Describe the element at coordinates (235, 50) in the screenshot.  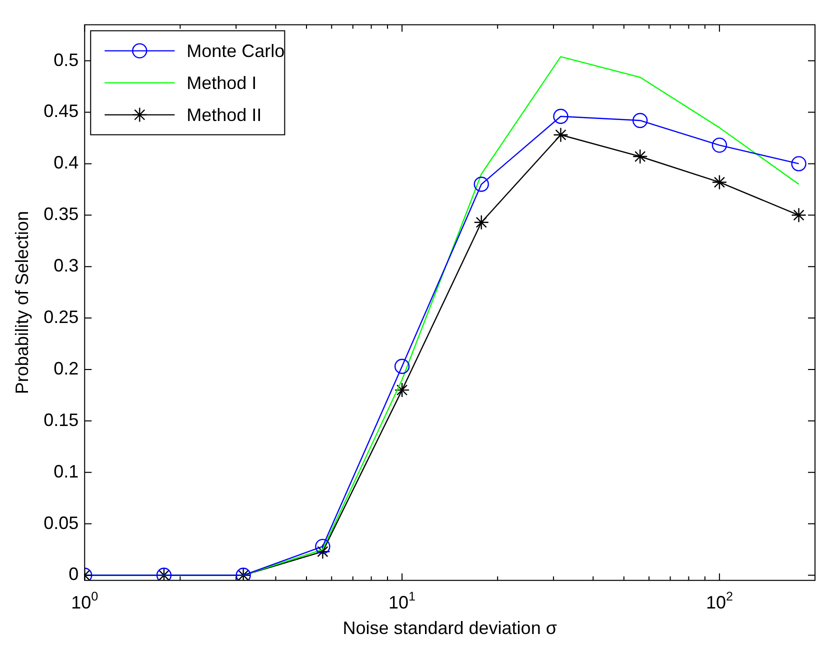
I see `legend-label: Monte Carlo` at that location.